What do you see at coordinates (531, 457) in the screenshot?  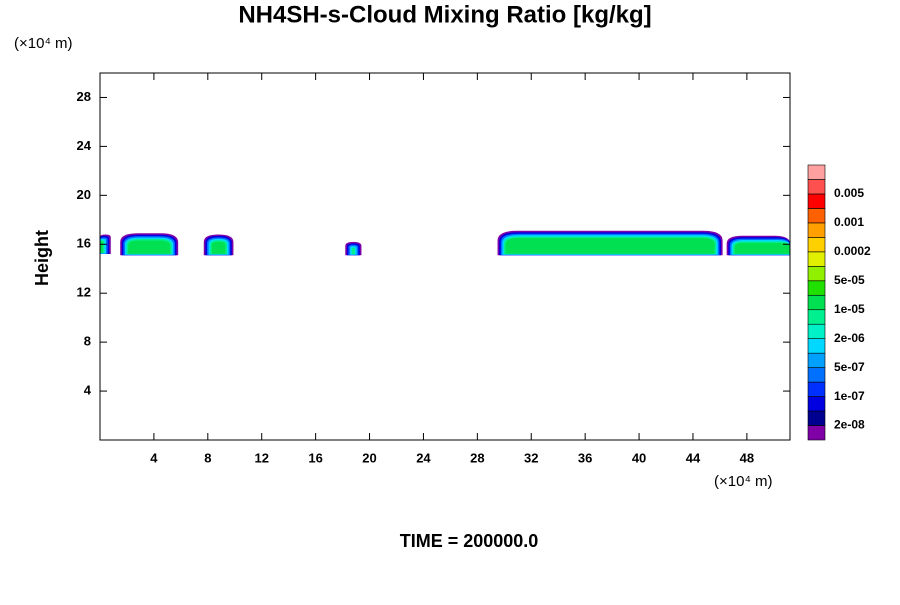 I see `x-tick-label: 32` at bounding box center [531, 457].